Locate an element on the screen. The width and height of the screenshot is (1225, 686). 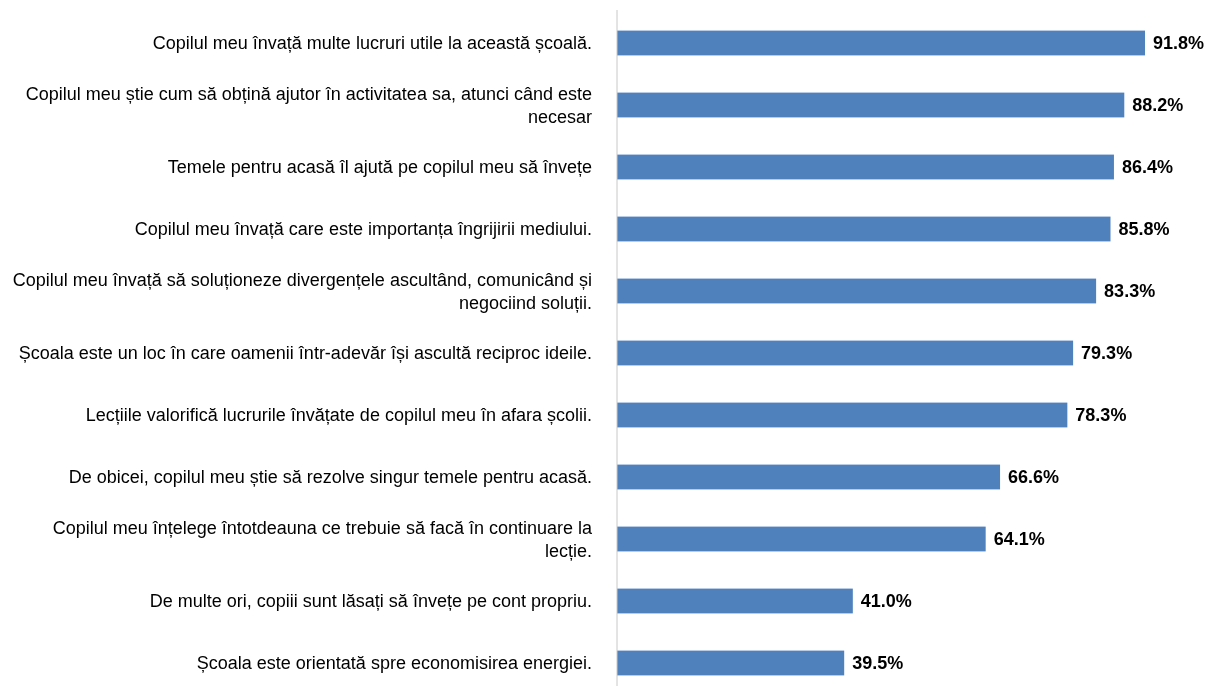
y-tick-label: Copilul meu învață să soluționeze divergențele ascultând, comunicând și negociind soluții. is located at coordinates (302, 291).